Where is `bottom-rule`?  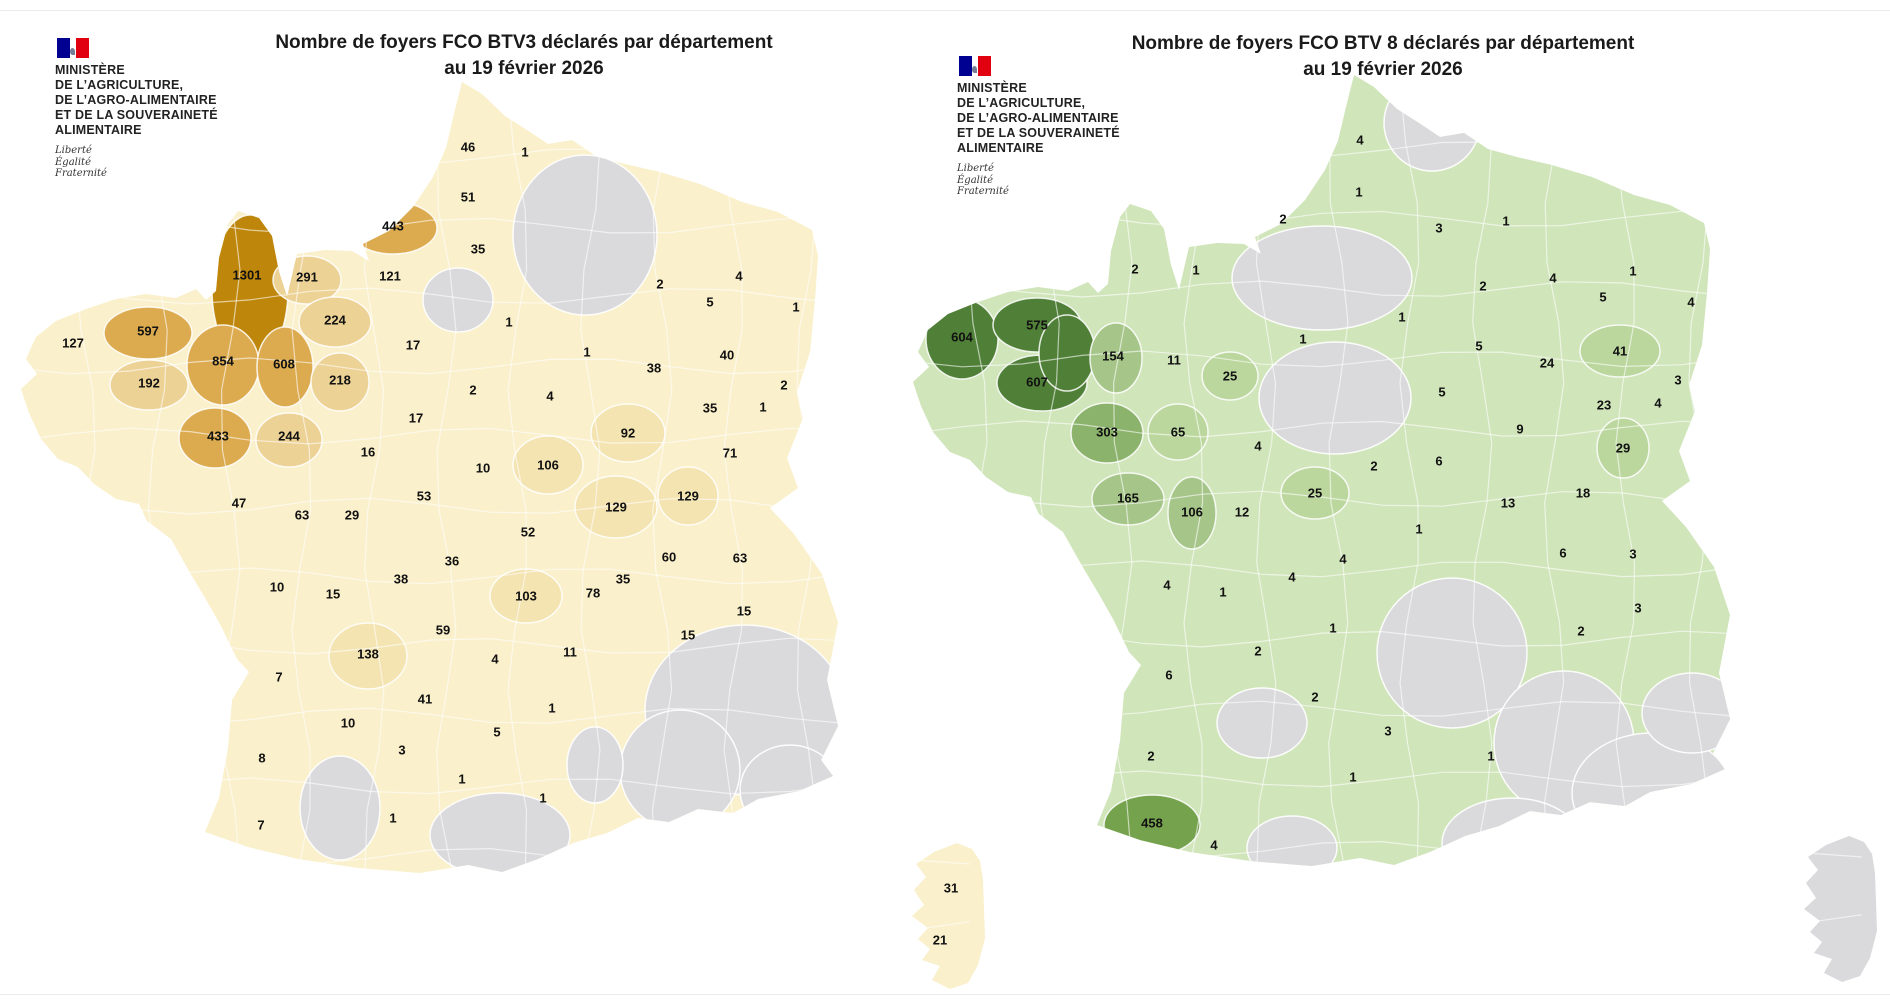
bottom-rule is located at coordinates (945, 994).